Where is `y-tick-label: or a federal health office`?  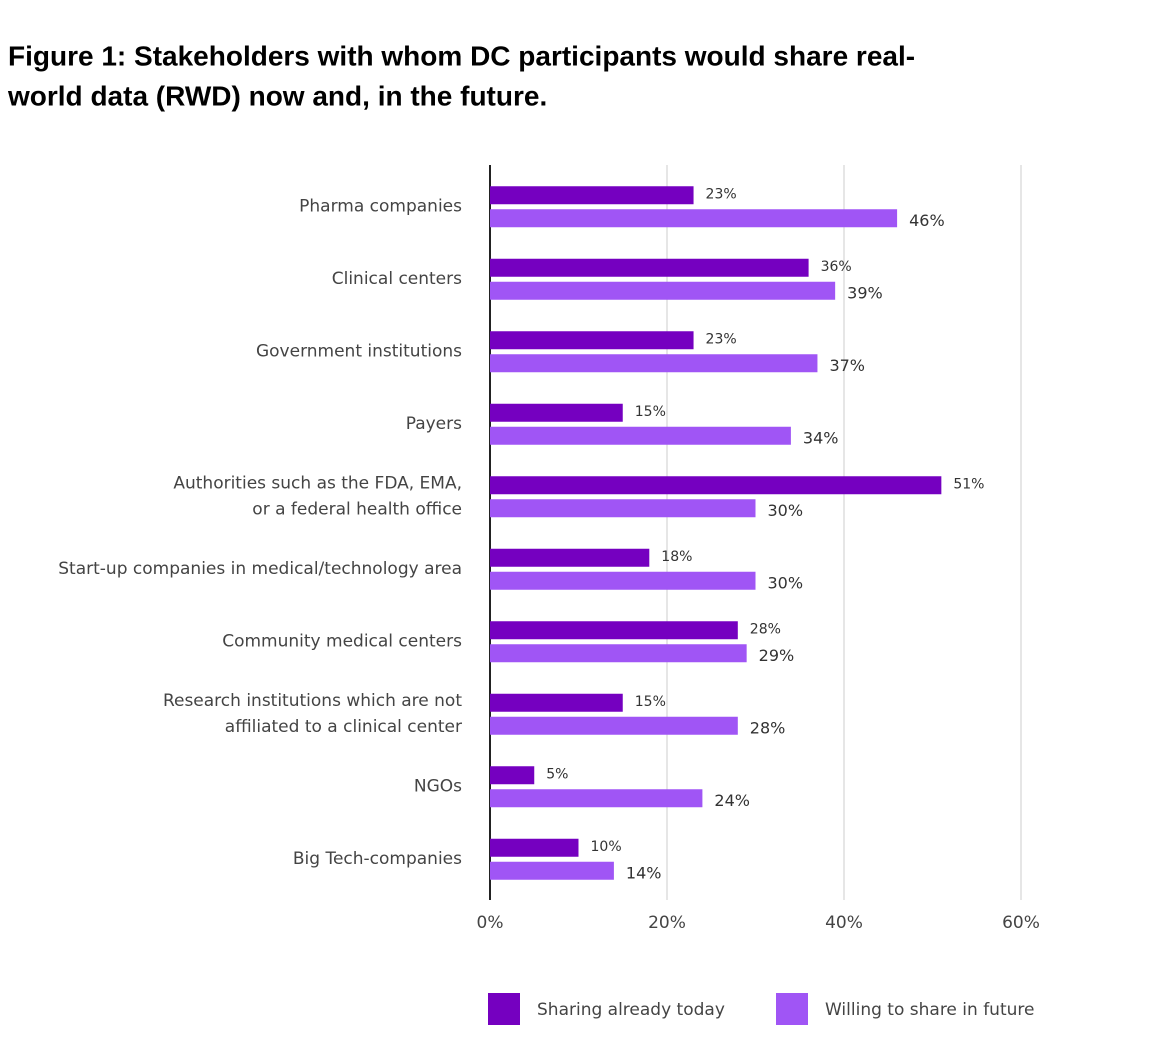
y-tick-label: or a federal health office is located at coordinates (357, 509).